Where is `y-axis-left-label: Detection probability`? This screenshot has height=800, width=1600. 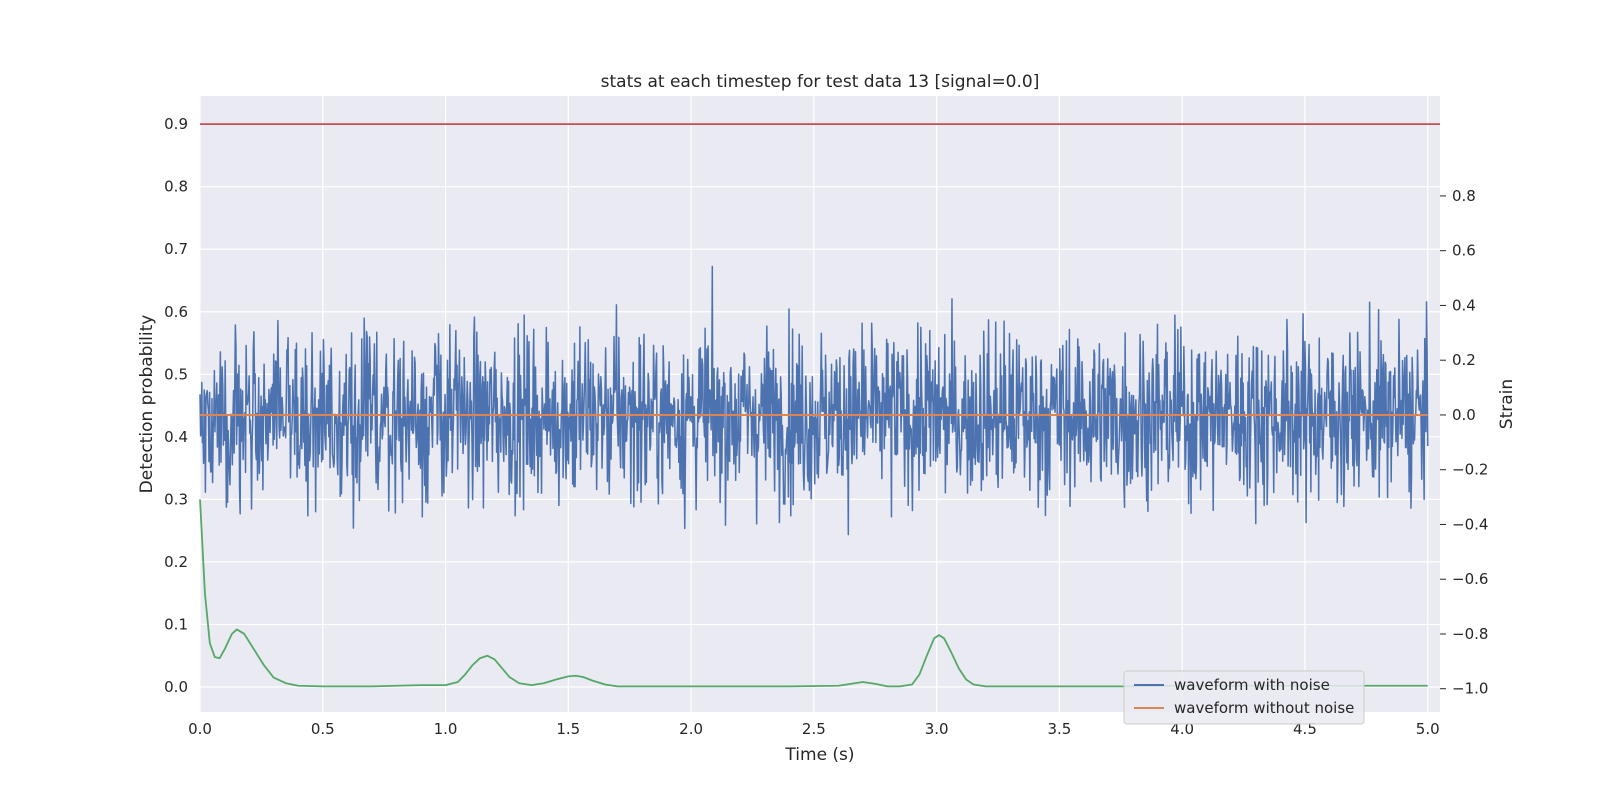
y-axis-left-label: Detection probability is located at coordinates (147, 404).